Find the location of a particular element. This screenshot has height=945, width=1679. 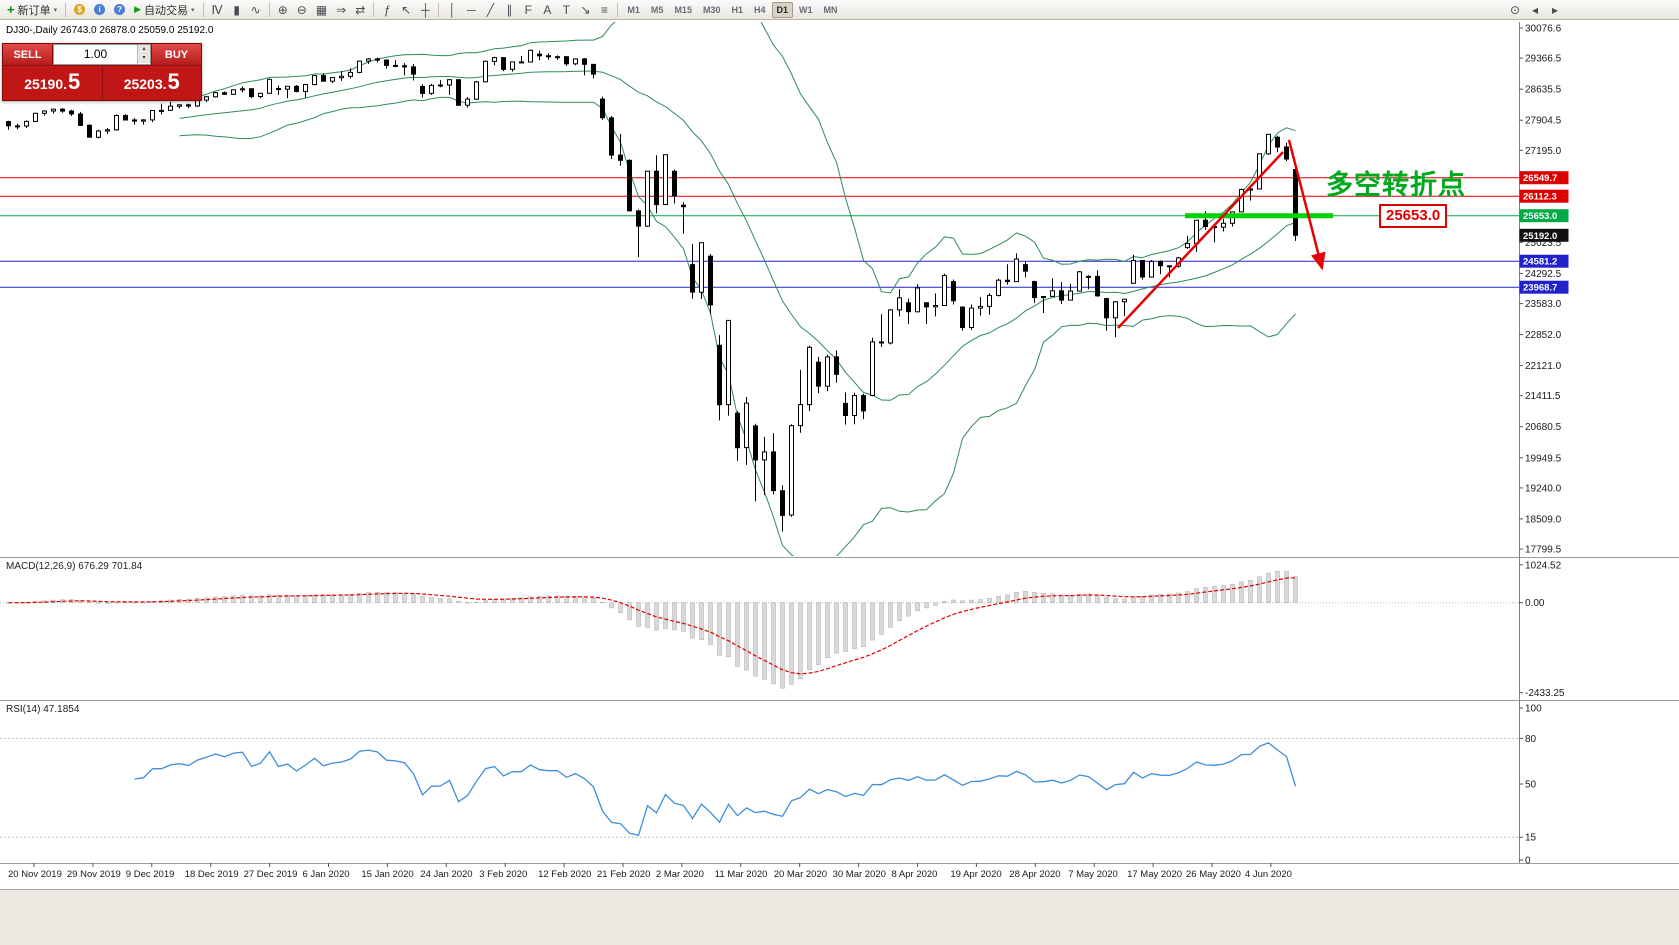

cursor-button: ↖ is located at coordinates (406, 9).